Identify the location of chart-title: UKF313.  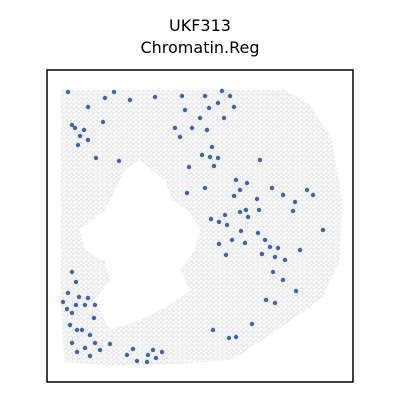
(200, 25).